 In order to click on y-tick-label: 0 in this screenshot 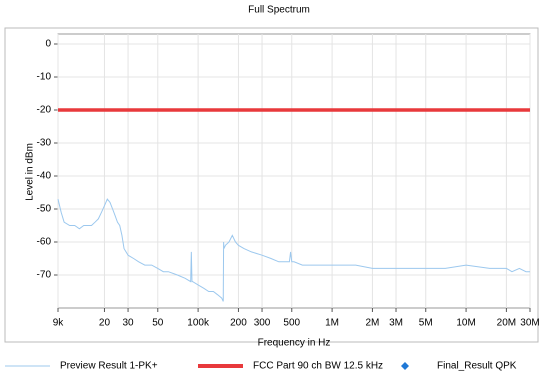, I will do `click(48, 44)`.